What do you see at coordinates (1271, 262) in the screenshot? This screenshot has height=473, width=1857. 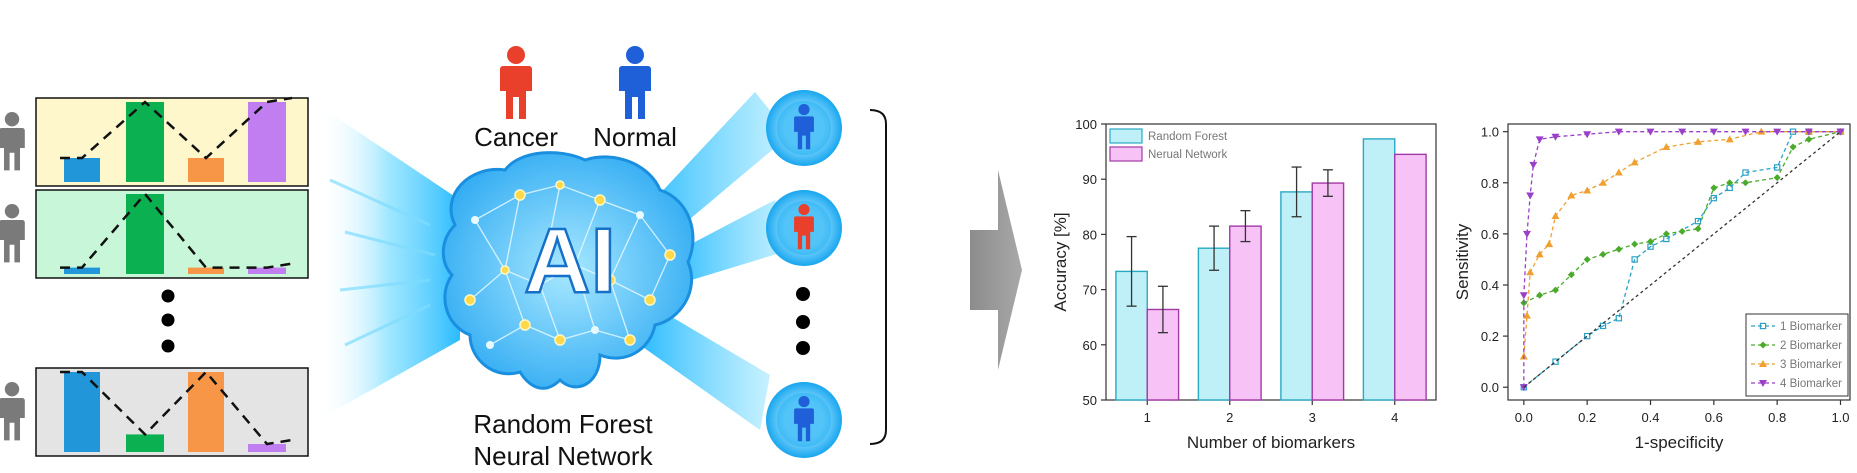 I see `plot-frame` at bounding box center [1271, 262].